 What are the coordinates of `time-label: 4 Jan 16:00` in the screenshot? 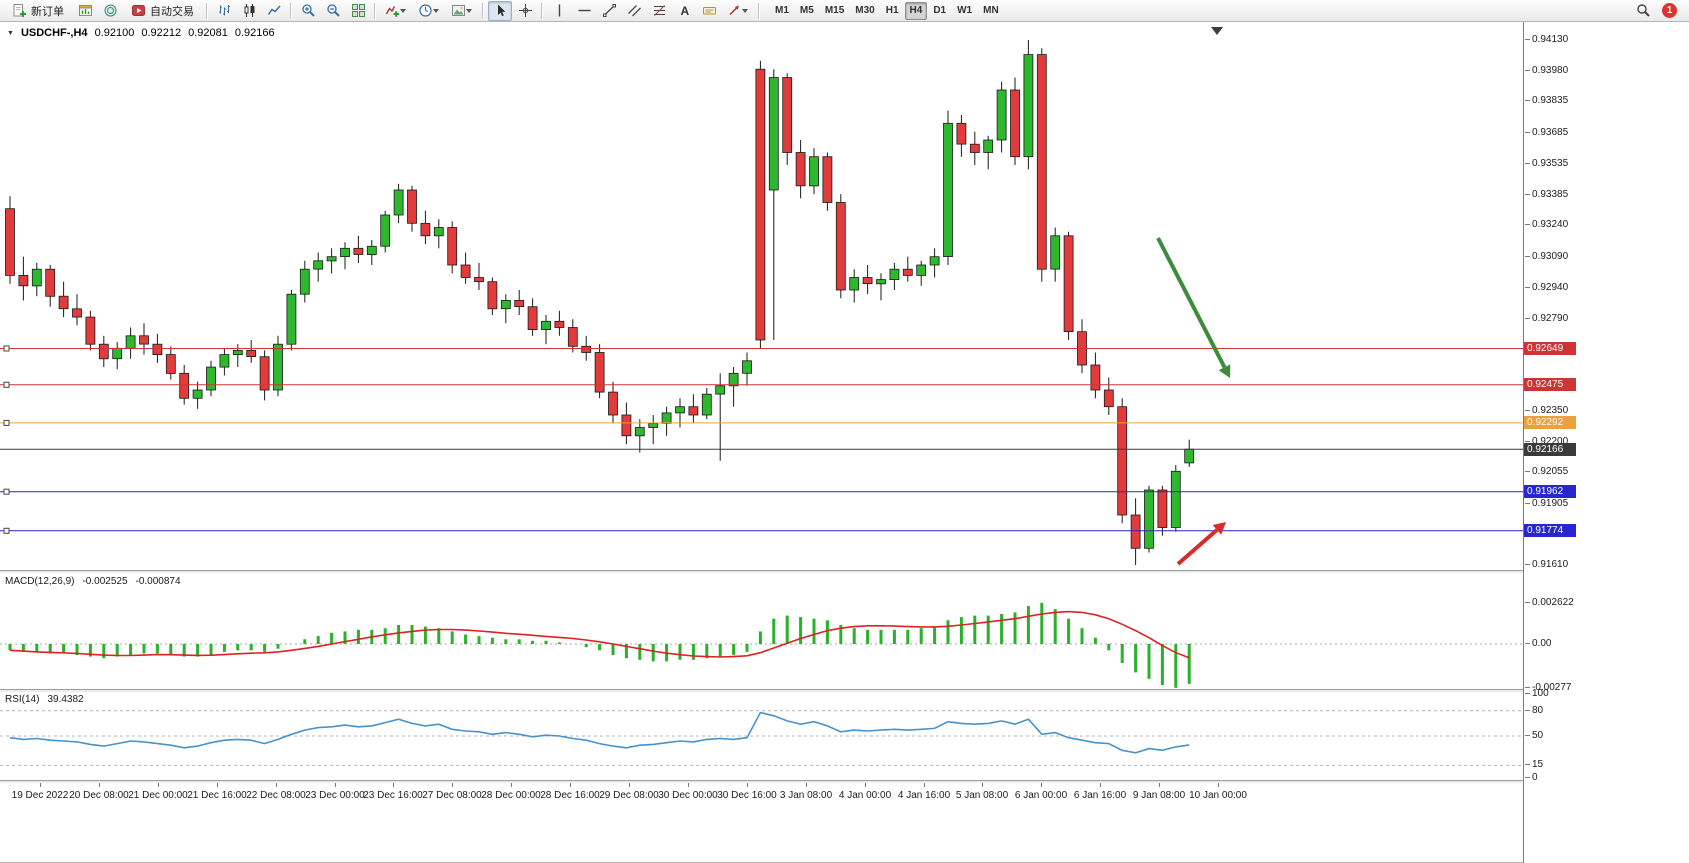 It's located at (924, 795).